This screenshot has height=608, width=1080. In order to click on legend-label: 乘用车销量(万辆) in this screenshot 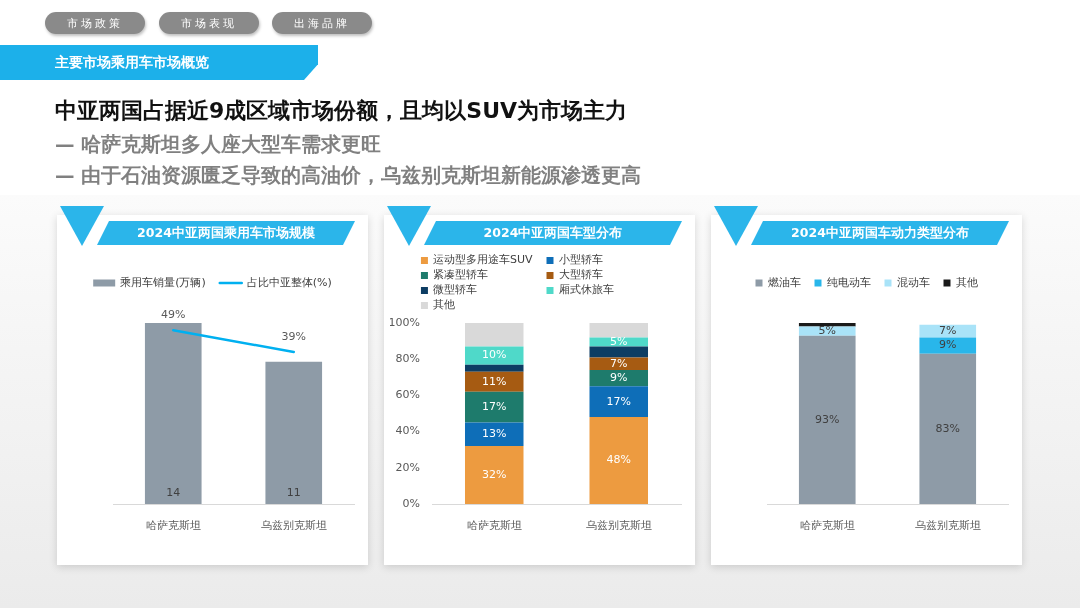, I will do `click(163, 282)`.